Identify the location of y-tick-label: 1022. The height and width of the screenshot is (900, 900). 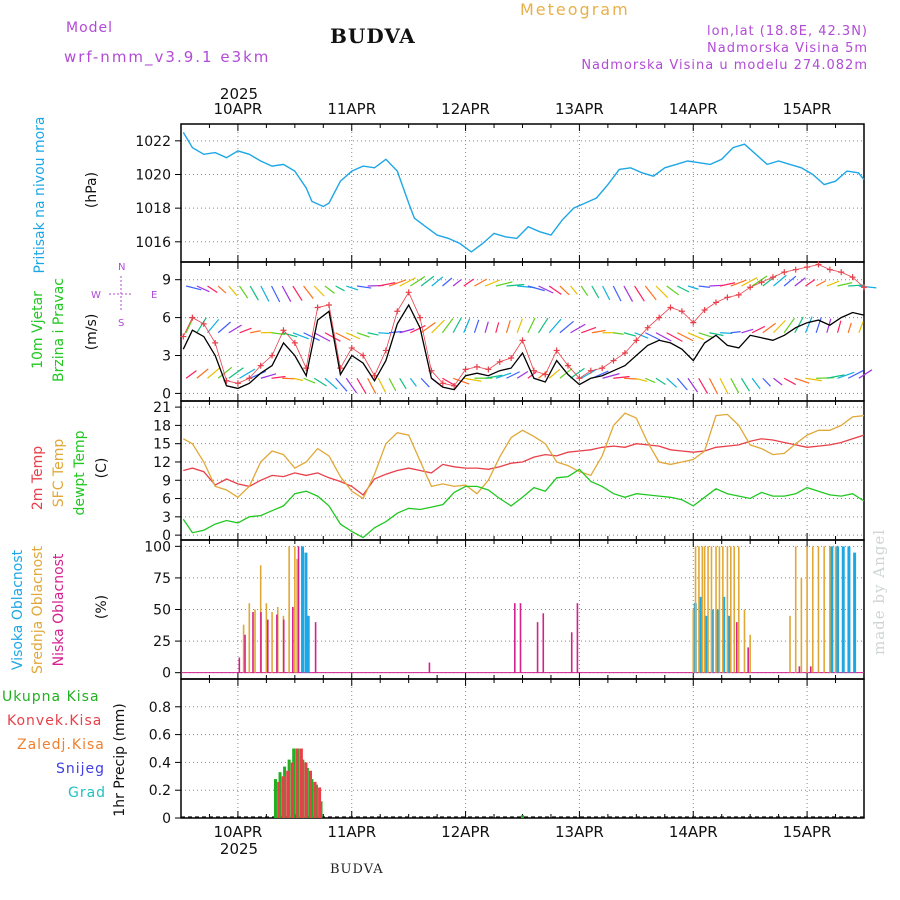
(153, 142).